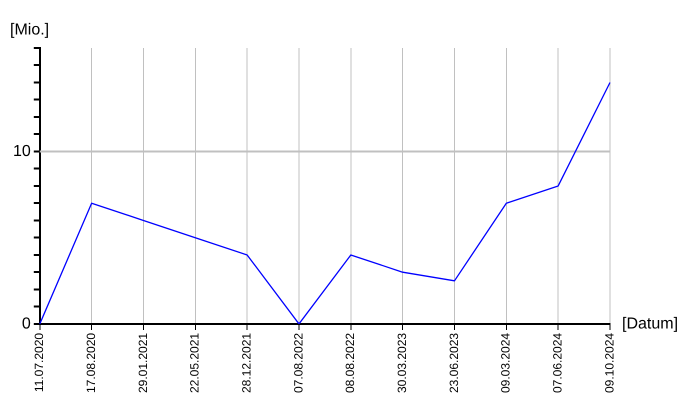  Describe the element at coordinates (401, 363) in the screenshot. I see `x-tick-label: 30.03.2023` at that location.